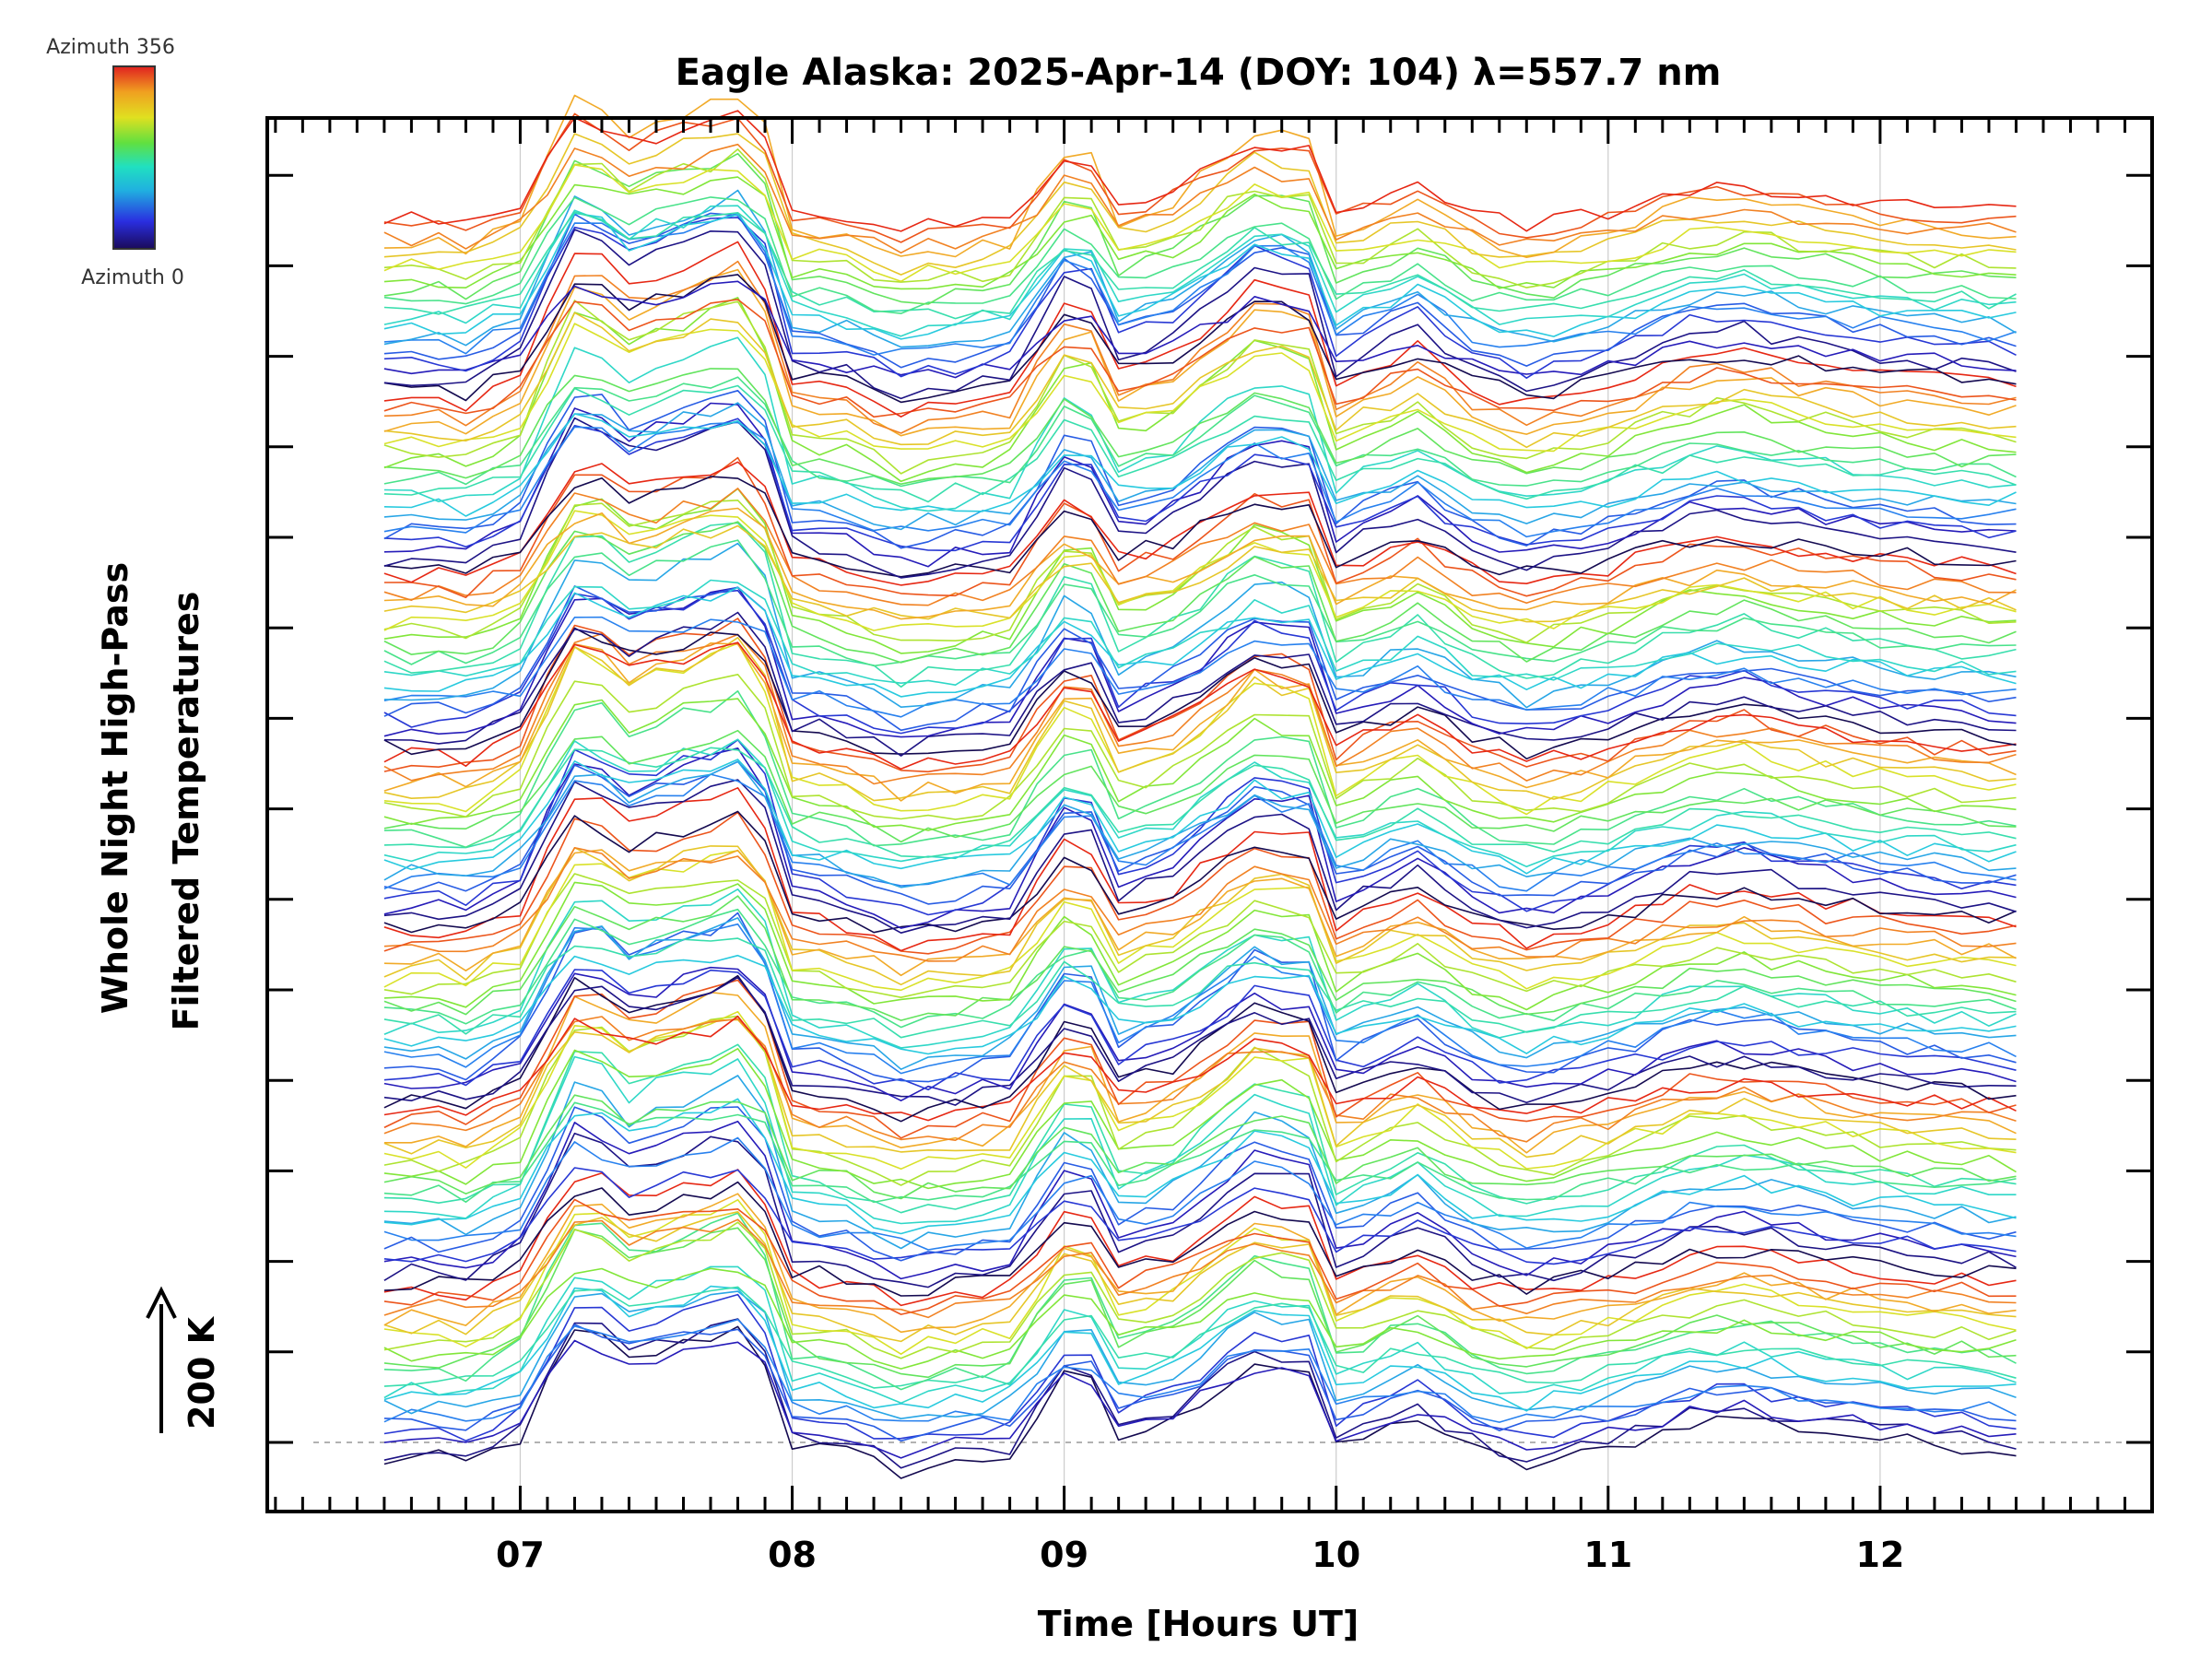  I want to click on y-axis-label-line2: Filtered Temperatures, so click(186, 811).